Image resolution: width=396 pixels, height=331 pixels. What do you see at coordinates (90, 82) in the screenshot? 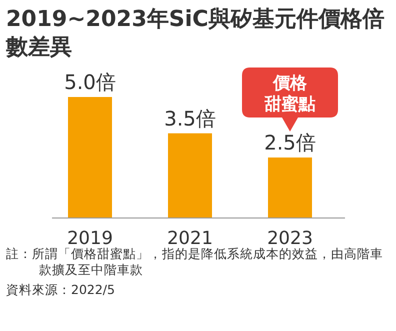
I see `data-label: 5.0倍` at bounding box center [90, 82].